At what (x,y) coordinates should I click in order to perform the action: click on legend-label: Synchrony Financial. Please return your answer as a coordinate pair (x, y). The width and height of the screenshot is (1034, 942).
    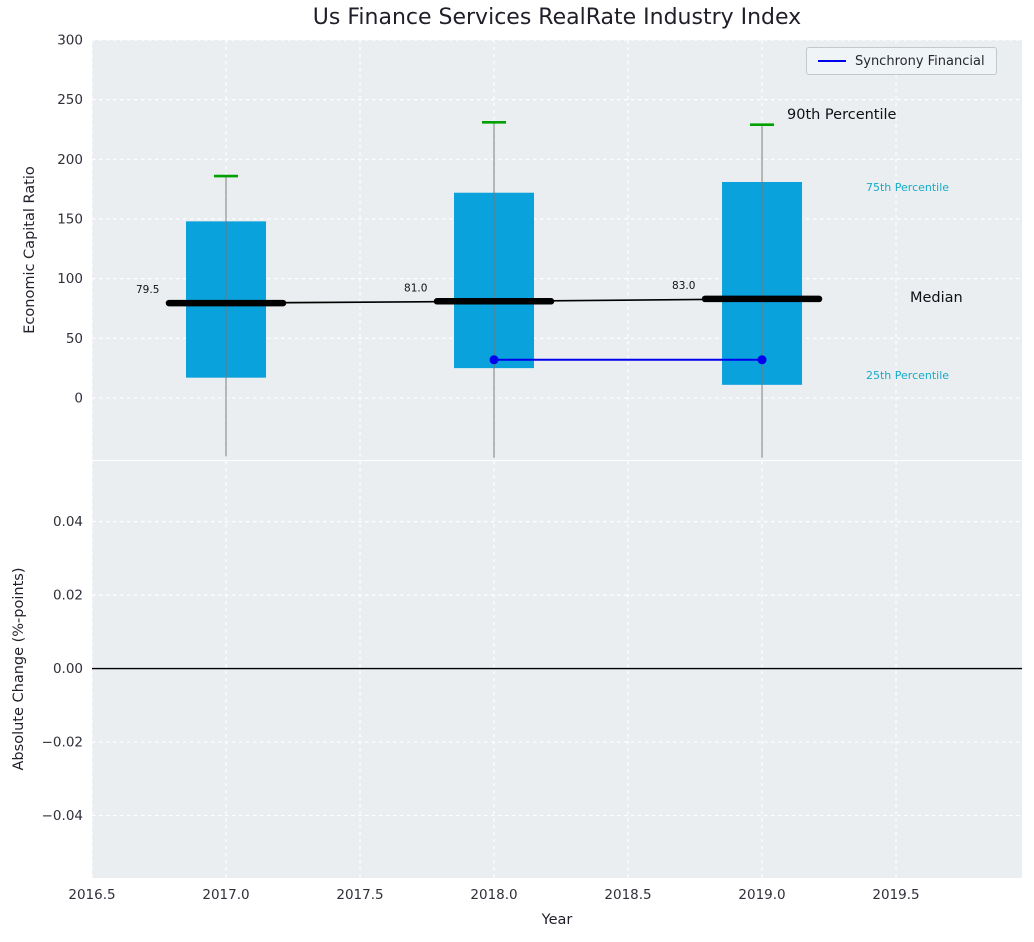
    Looking at the image, I should click on (920, 61).